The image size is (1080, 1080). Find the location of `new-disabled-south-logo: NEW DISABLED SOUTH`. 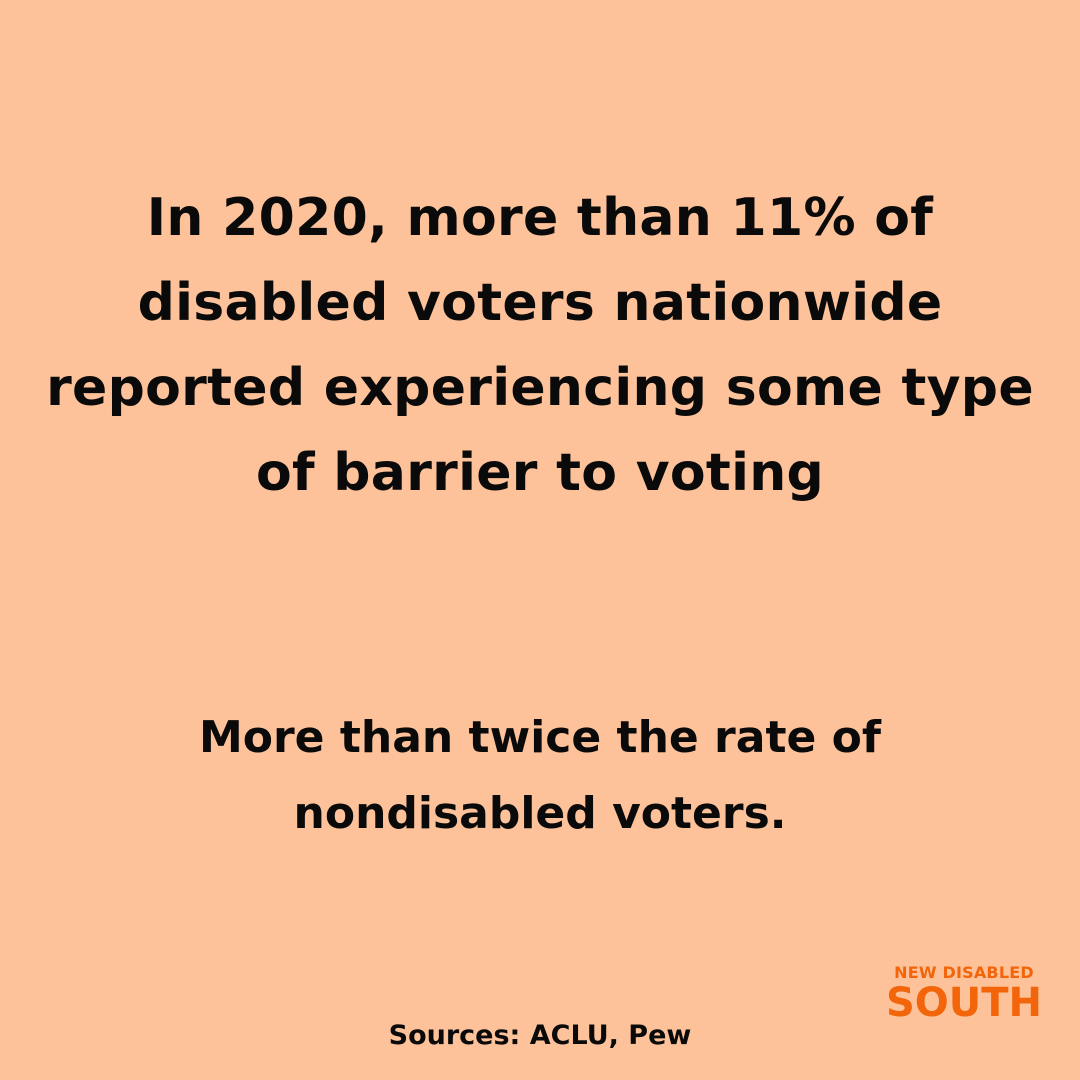

new-disabled-south-logo: NEW DISABLED SOUTH is located at coordinates (964, 995).